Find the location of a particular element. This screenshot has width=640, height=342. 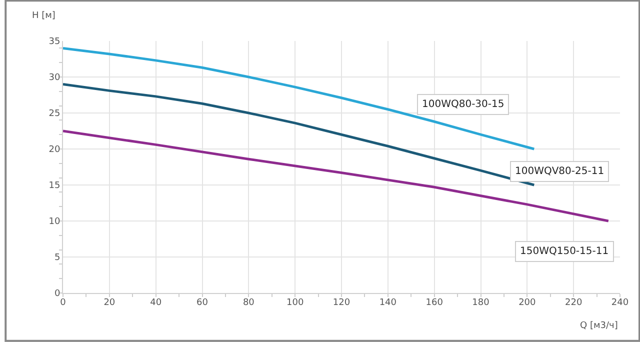

y-tick-label: 0 is located at coordinates (57, 294).